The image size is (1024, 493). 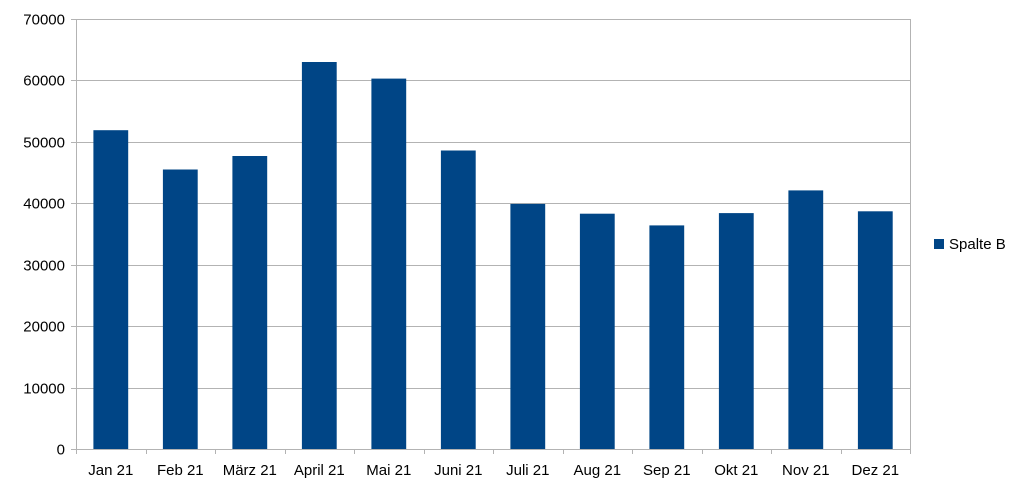 What do you see at coordinates (44, 389) in the screenshot?
I see `y-tick-label: 10000` at bounding box center [44, 389].